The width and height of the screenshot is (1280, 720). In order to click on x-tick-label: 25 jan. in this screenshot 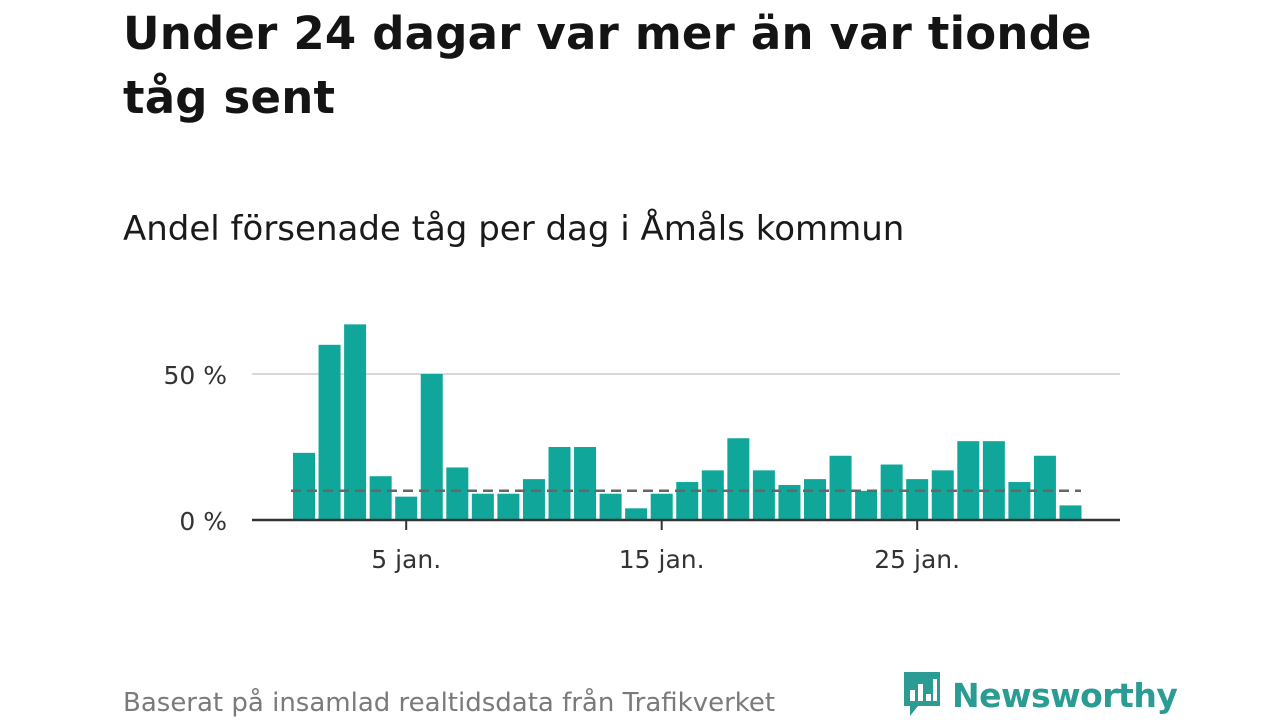, I will do `click(917, 559)`.